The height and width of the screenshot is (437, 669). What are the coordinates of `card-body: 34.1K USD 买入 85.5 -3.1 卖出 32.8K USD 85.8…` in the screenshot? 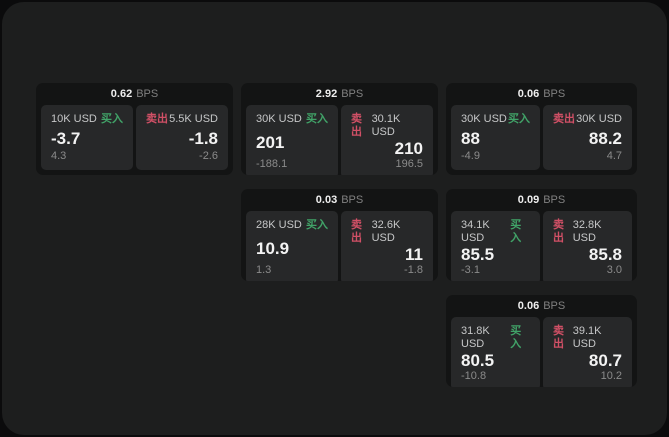 It's located at (541, 246).